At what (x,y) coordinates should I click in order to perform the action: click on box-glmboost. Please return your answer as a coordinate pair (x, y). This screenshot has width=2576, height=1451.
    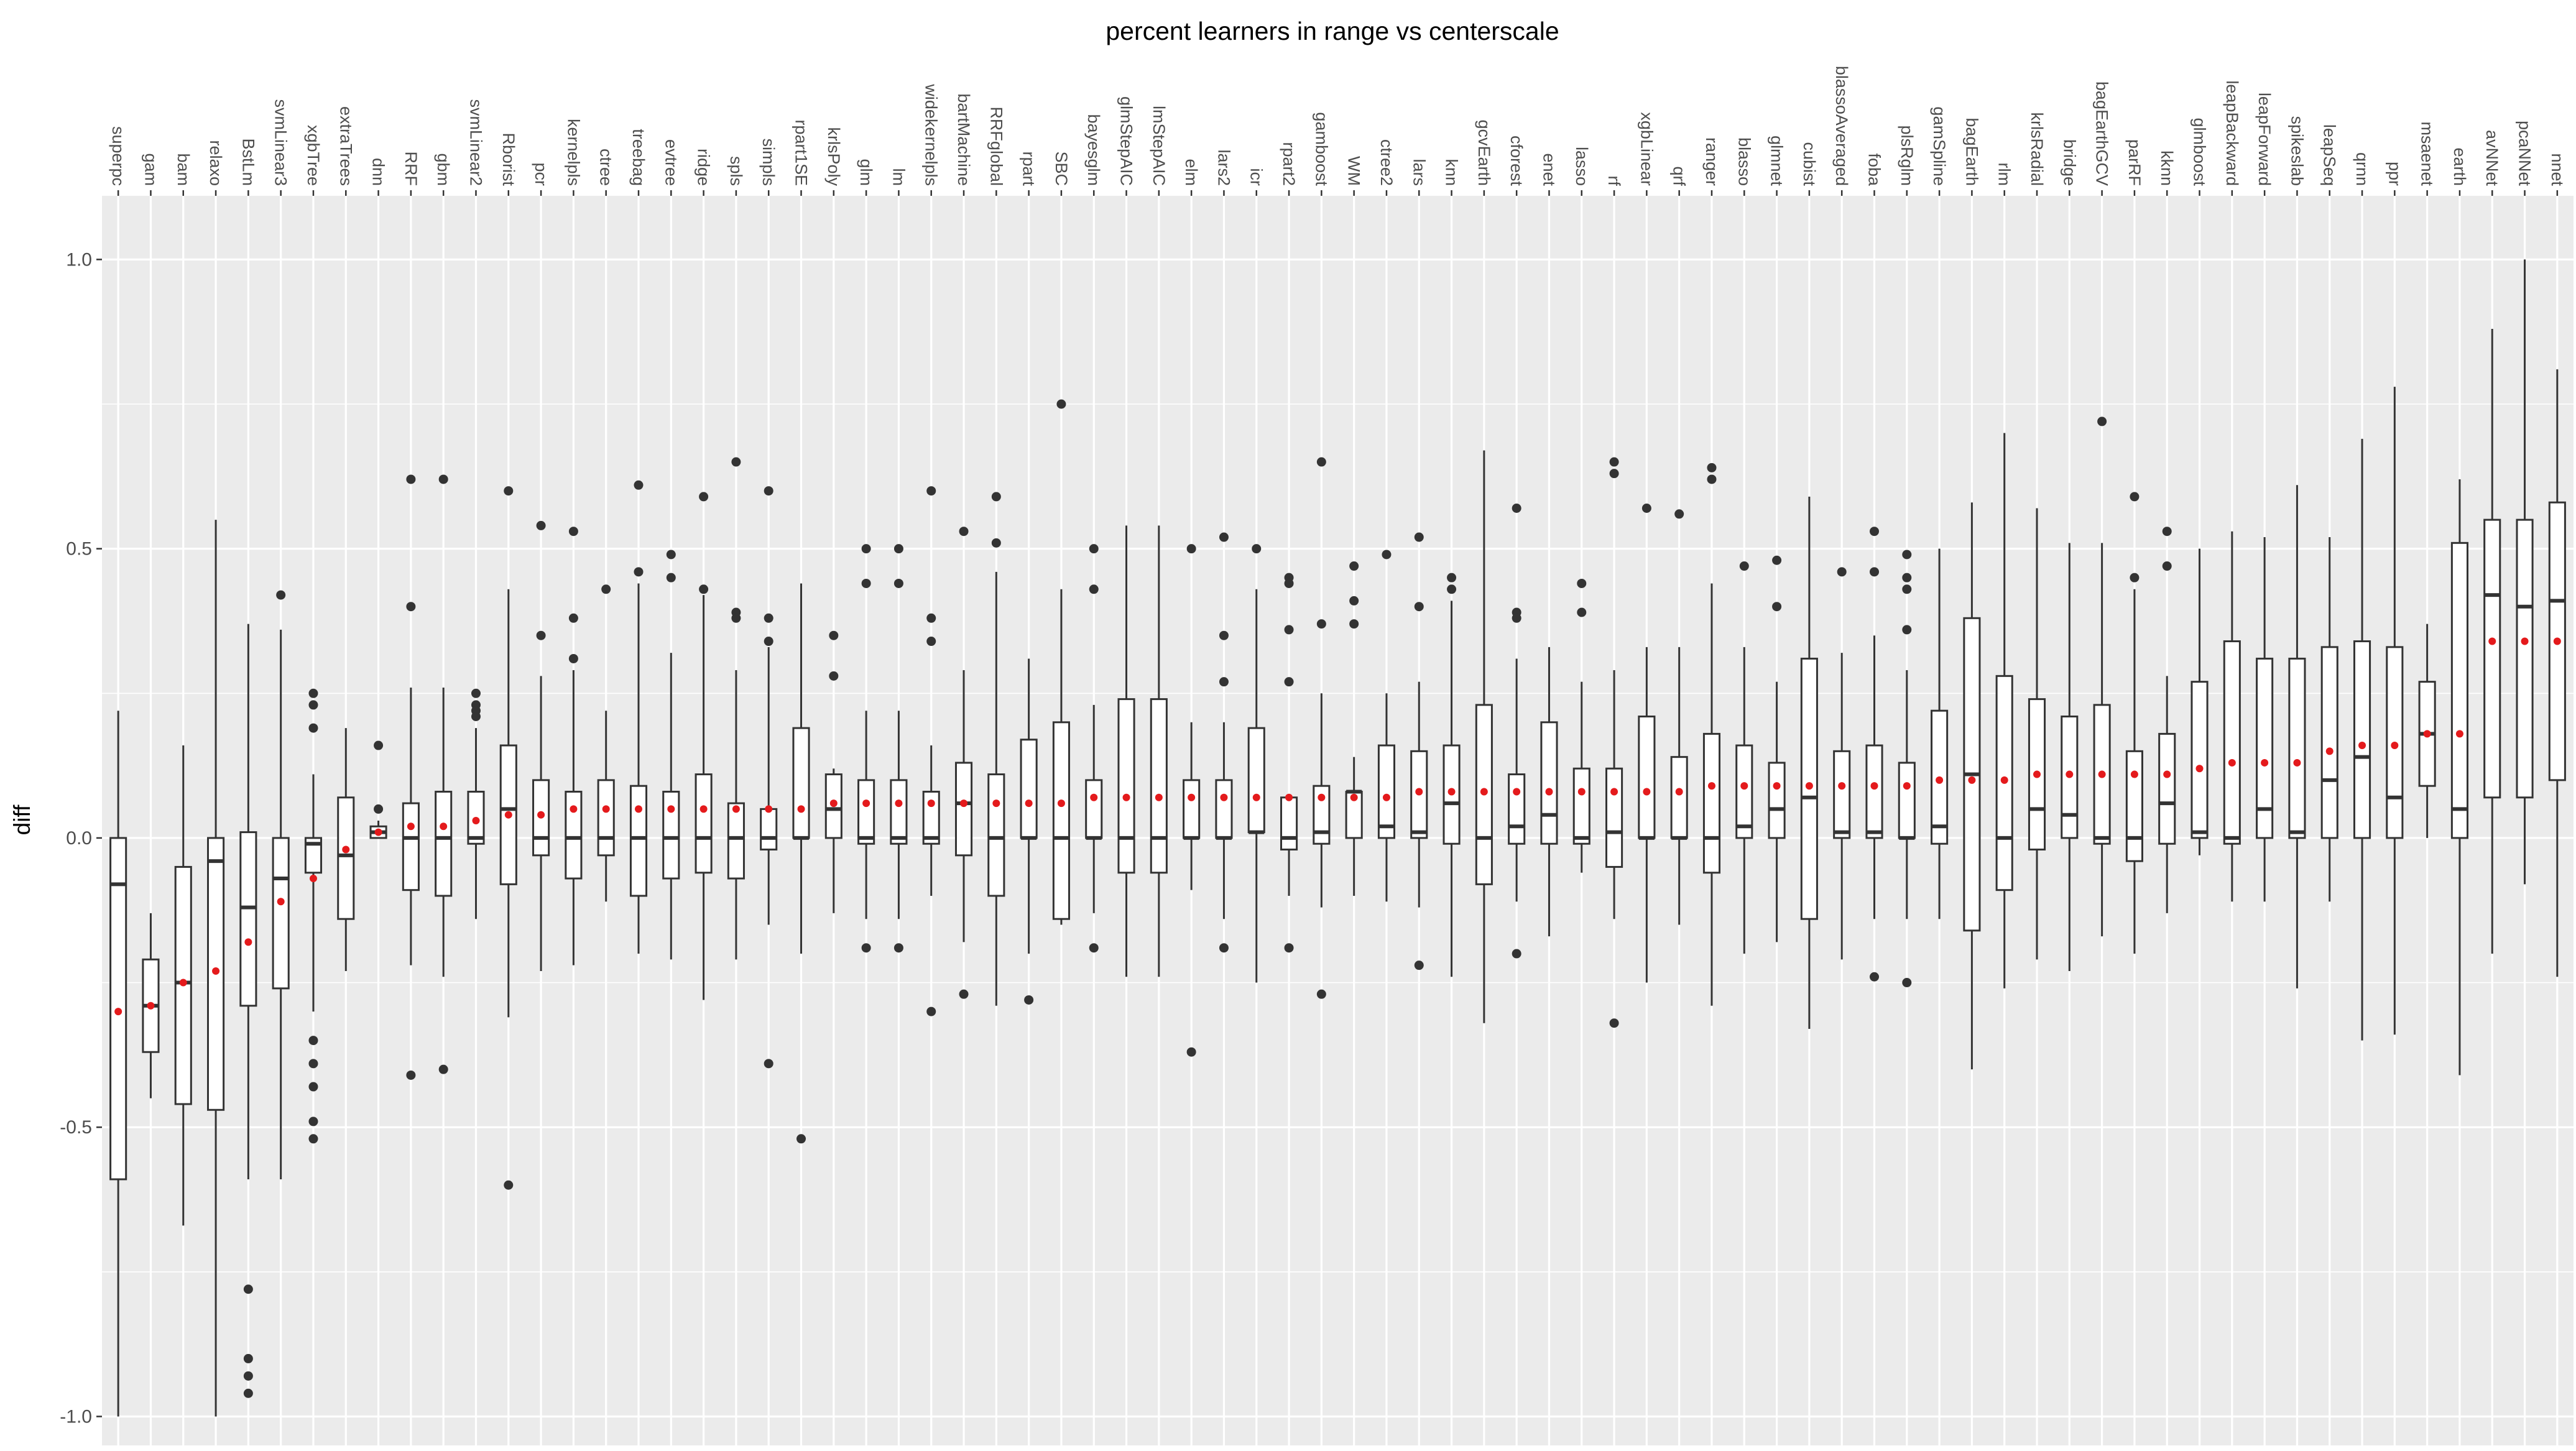
    Looking at the image, I should click on (2200, 702).